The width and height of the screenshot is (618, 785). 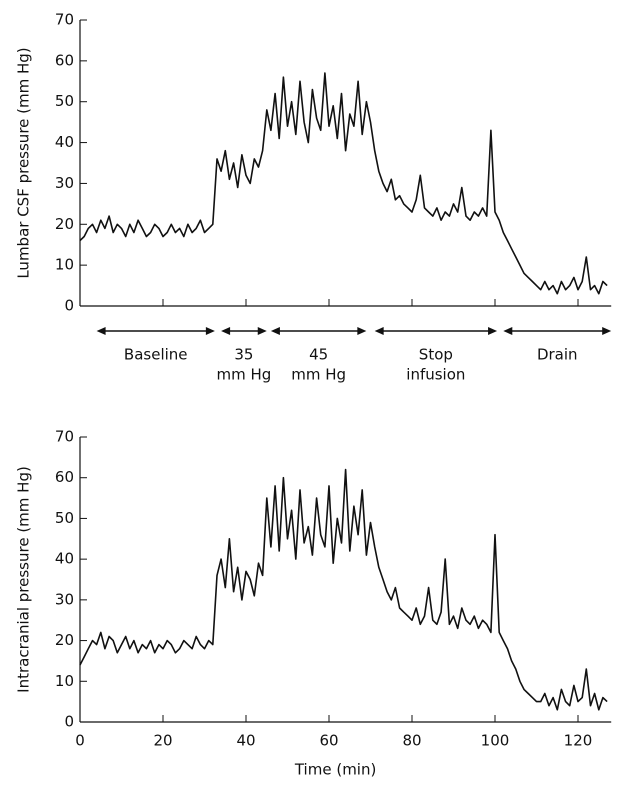 I want to click on period-label: Stop, so click(x=436, y=355).